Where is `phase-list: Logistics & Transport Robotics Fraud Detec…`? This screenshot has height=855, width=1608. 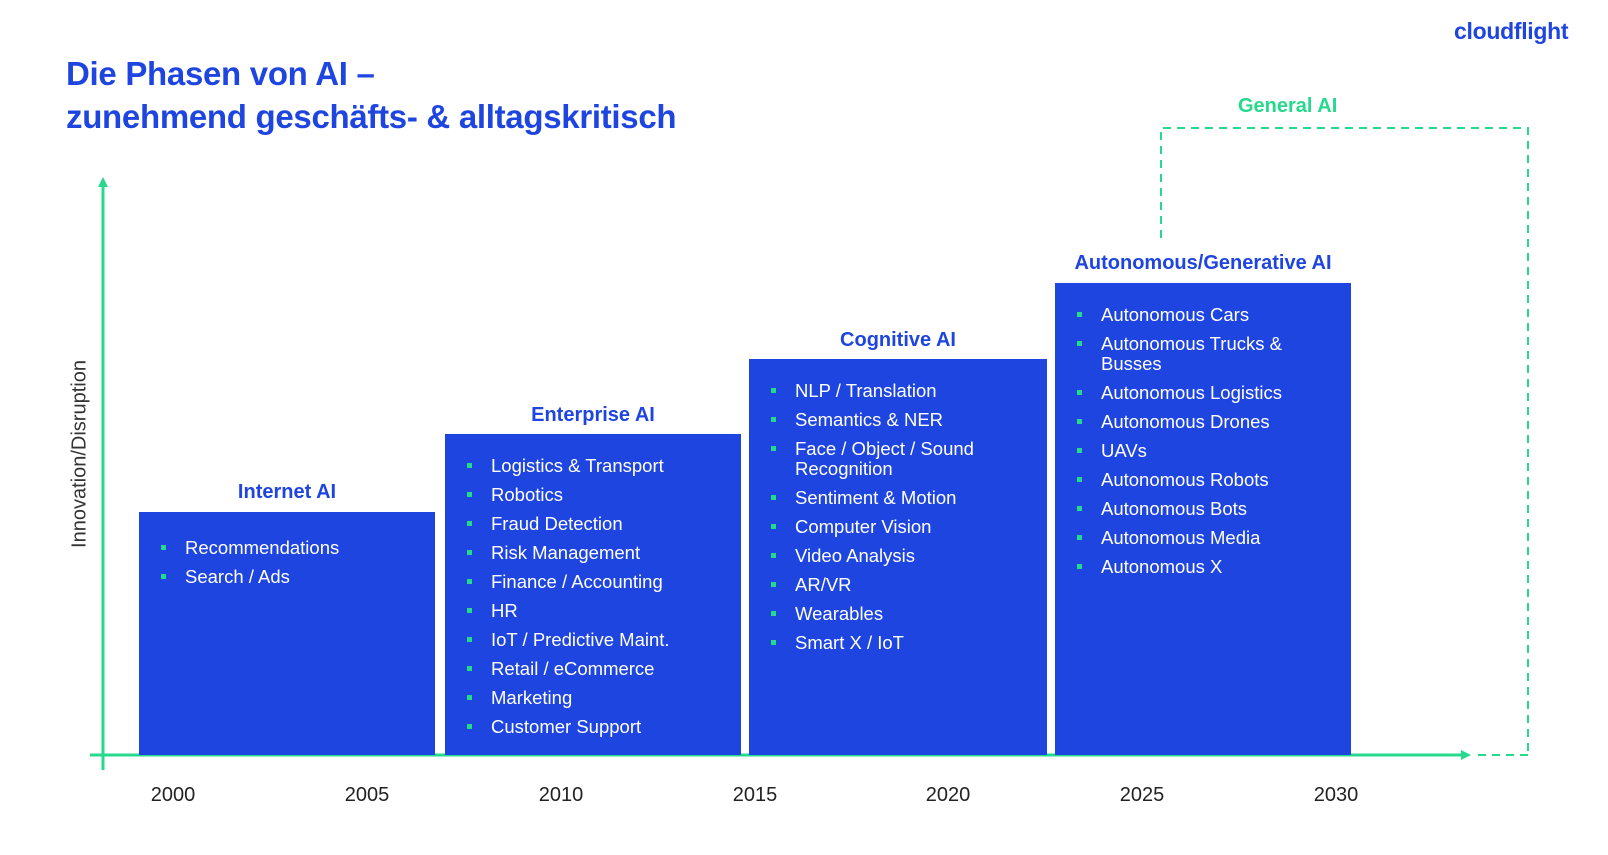
phase-list: Logistics & Transport Robotics Fraud Detec… is located at coordinates (593, 596).